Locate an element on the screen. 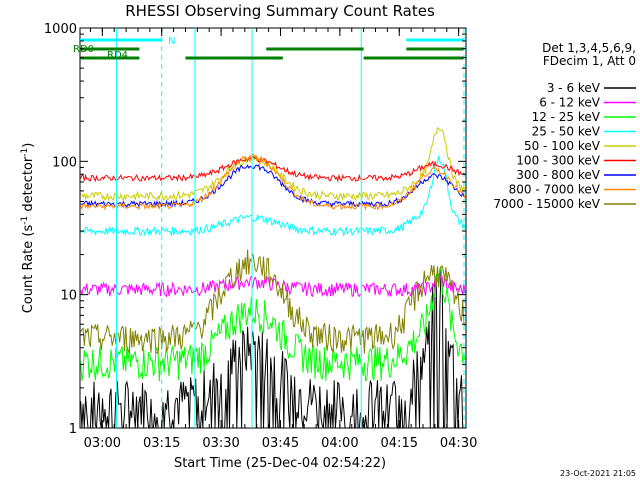  legend-label: 50 - 100 keV is located at coordinates (562, 146).